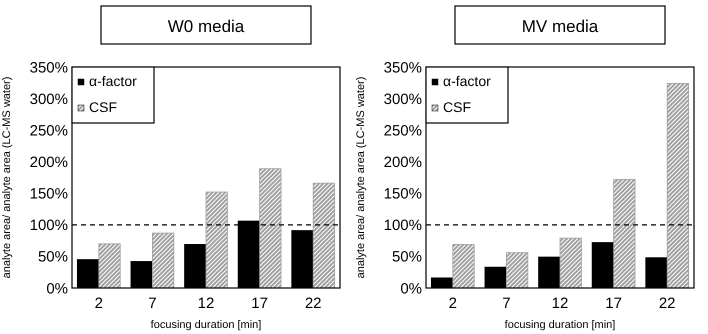  What do you see at coordinates (206, 26) in the screenshot?
I see `chart-title: W0 media` at bounding box center [206, 26].